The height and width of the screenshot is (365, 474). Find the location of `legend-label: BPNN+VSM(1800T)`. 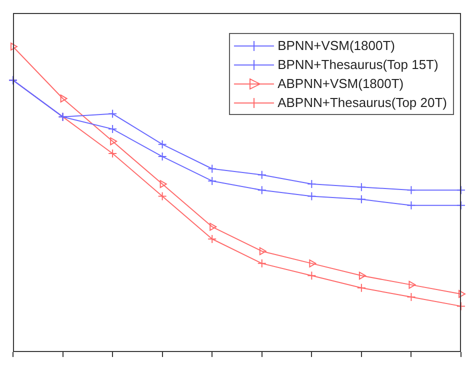

legend-label: BPNN+VSM(1800T) is located at coordinates (336, 46).